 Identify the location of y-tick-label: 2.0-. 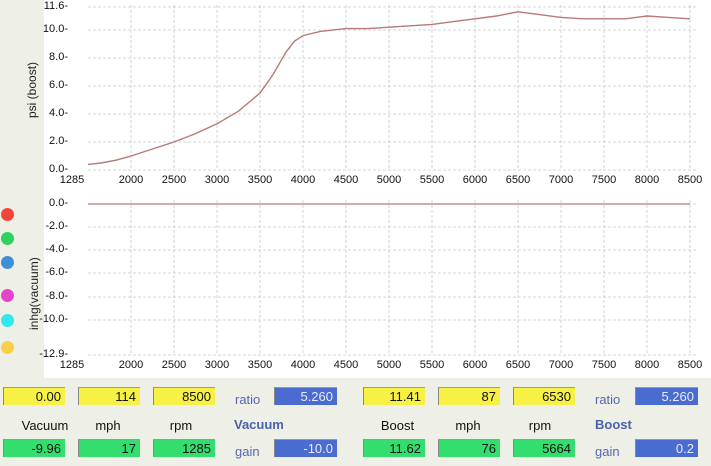
(58, 141).